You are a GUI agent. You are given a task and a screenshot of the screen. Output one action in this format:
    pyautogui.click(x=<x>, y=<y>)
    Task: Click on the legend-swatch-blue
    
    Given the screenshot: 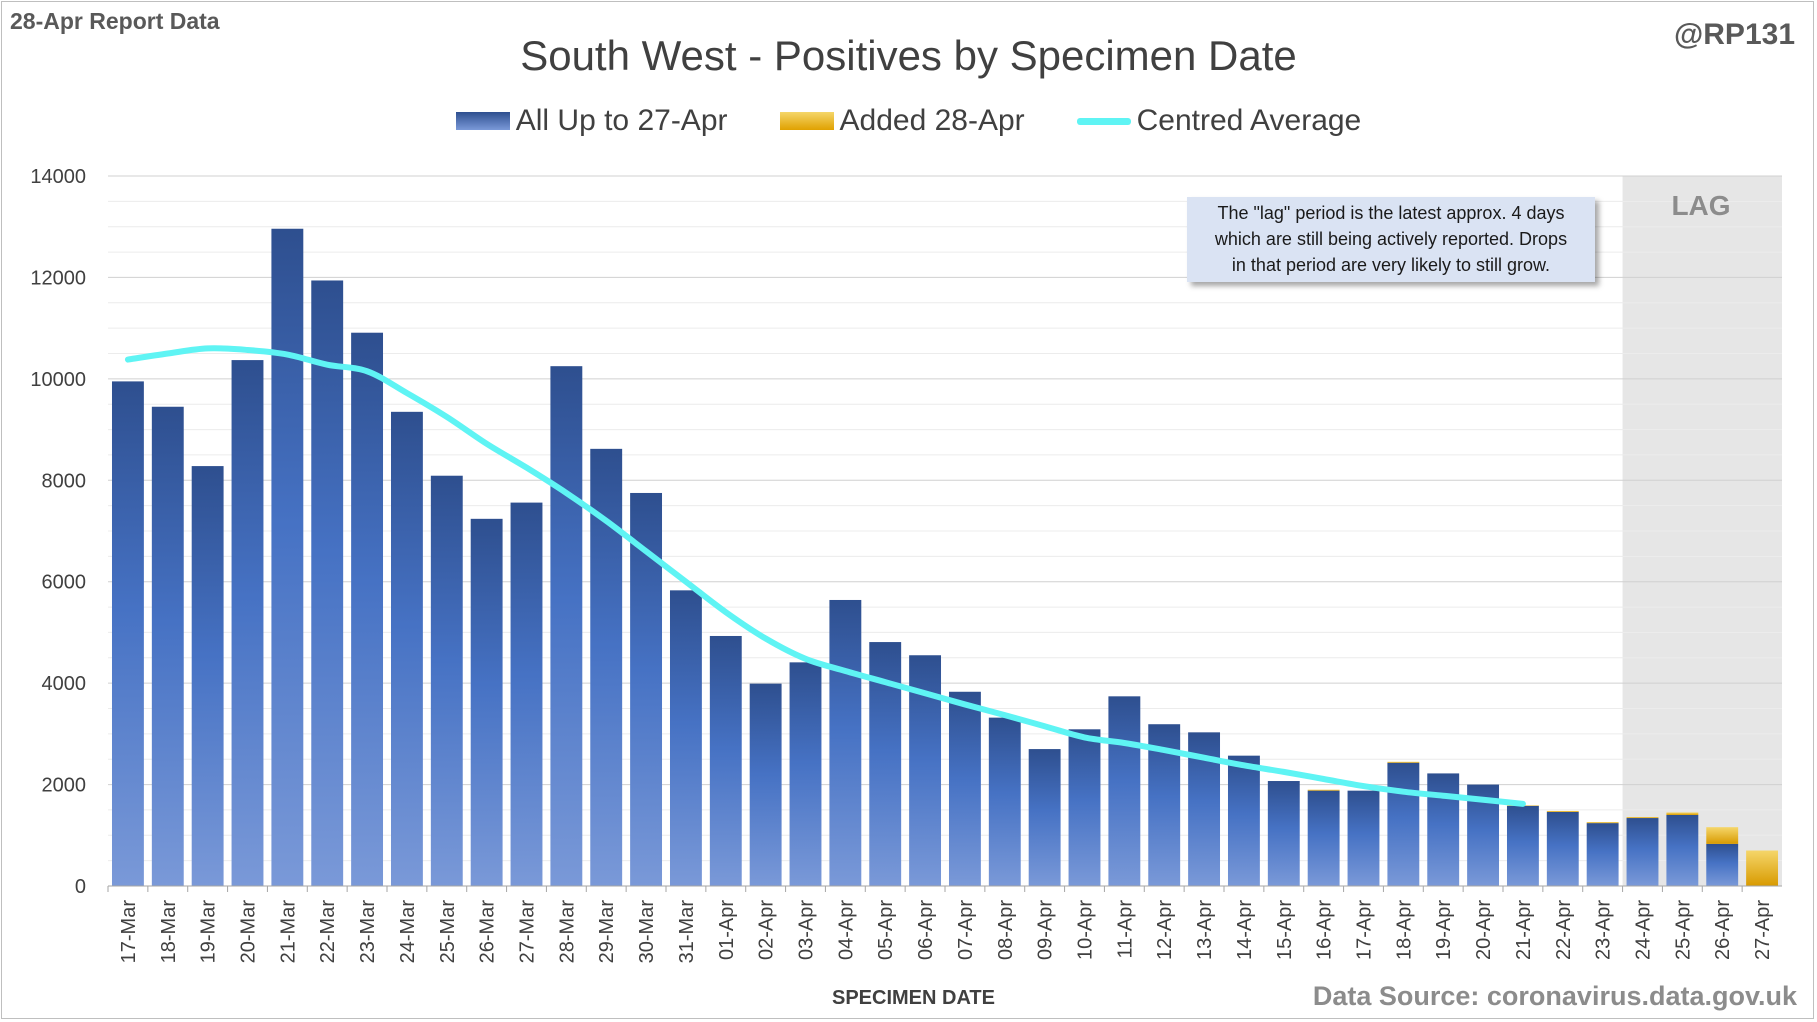 What is the action you would take?
    pyautogui.click(x=482, y=121)
    